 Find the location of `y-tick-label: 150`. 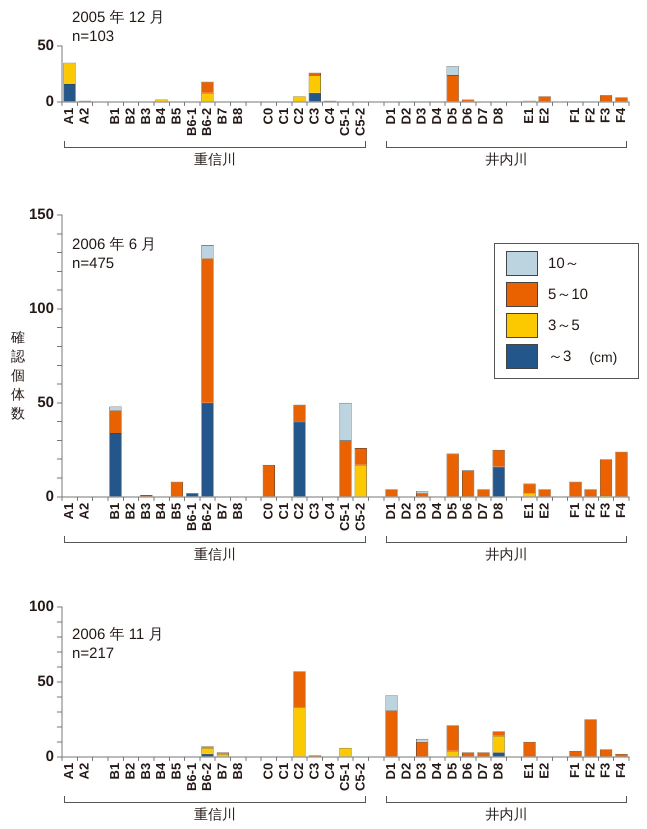

y-tick-label: 150 is located at coordinates (41, 215).